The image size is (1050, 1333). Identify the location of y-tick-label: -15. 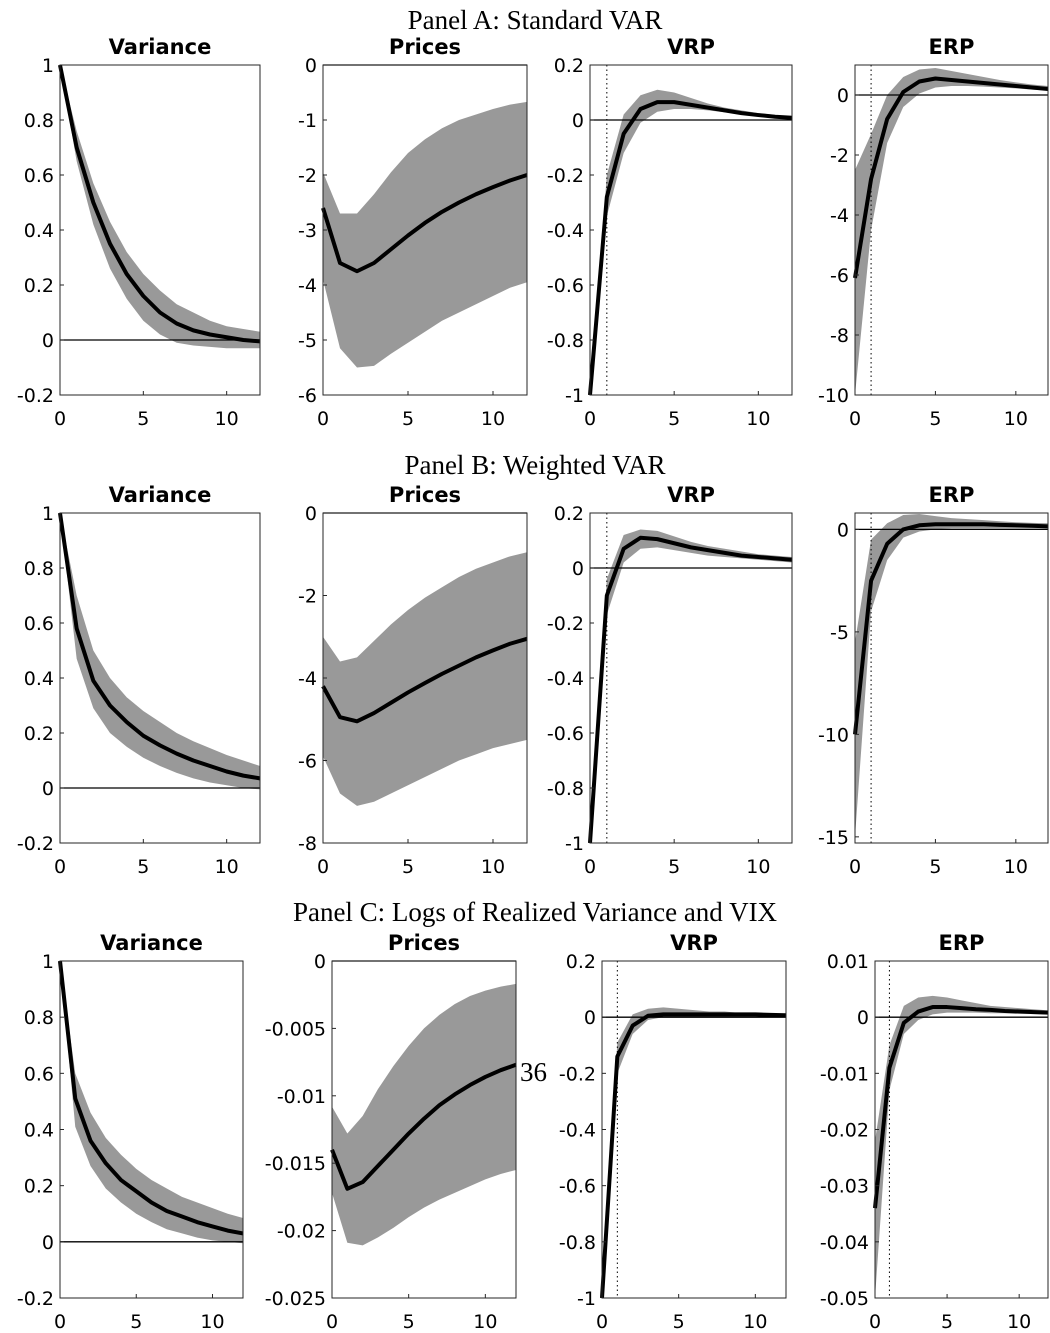
(833, 838).